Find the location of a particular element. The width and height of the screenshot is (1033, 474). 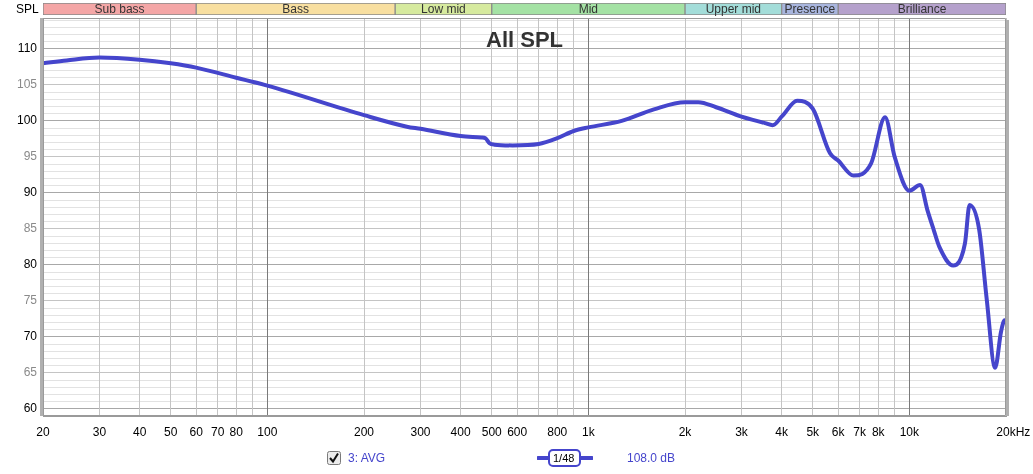

series-label: Mid is located at coordinates (588, 9).